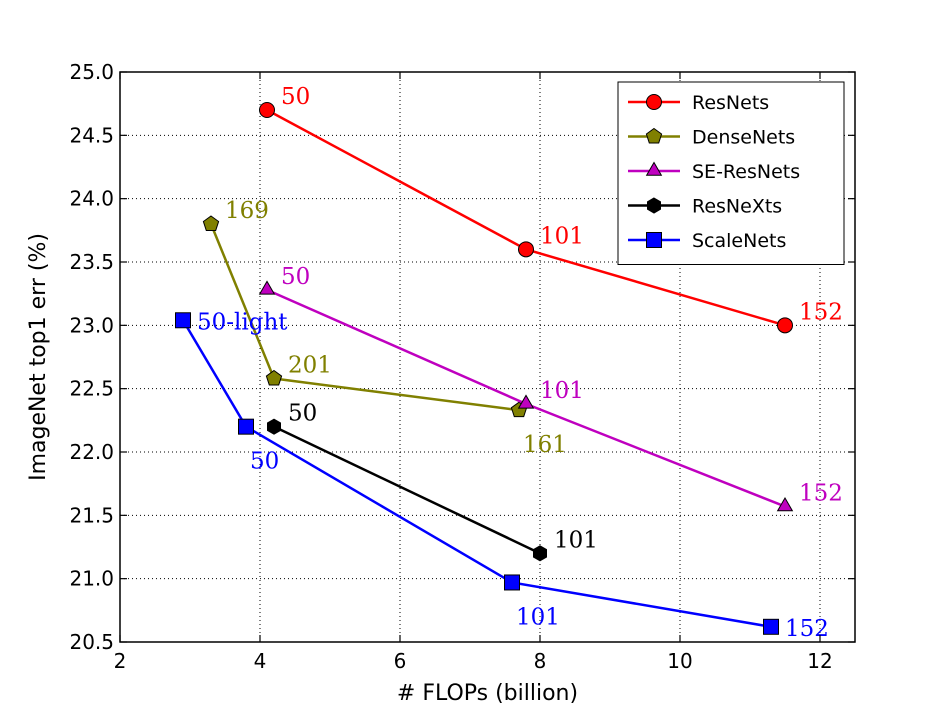 The width and height of the screenshot is (952, 714). What do you see at coordinates (487, 693) in the screenshot?
I see `x-axis-label: # FLOPs (billion)` at bounding box center [487, 693].